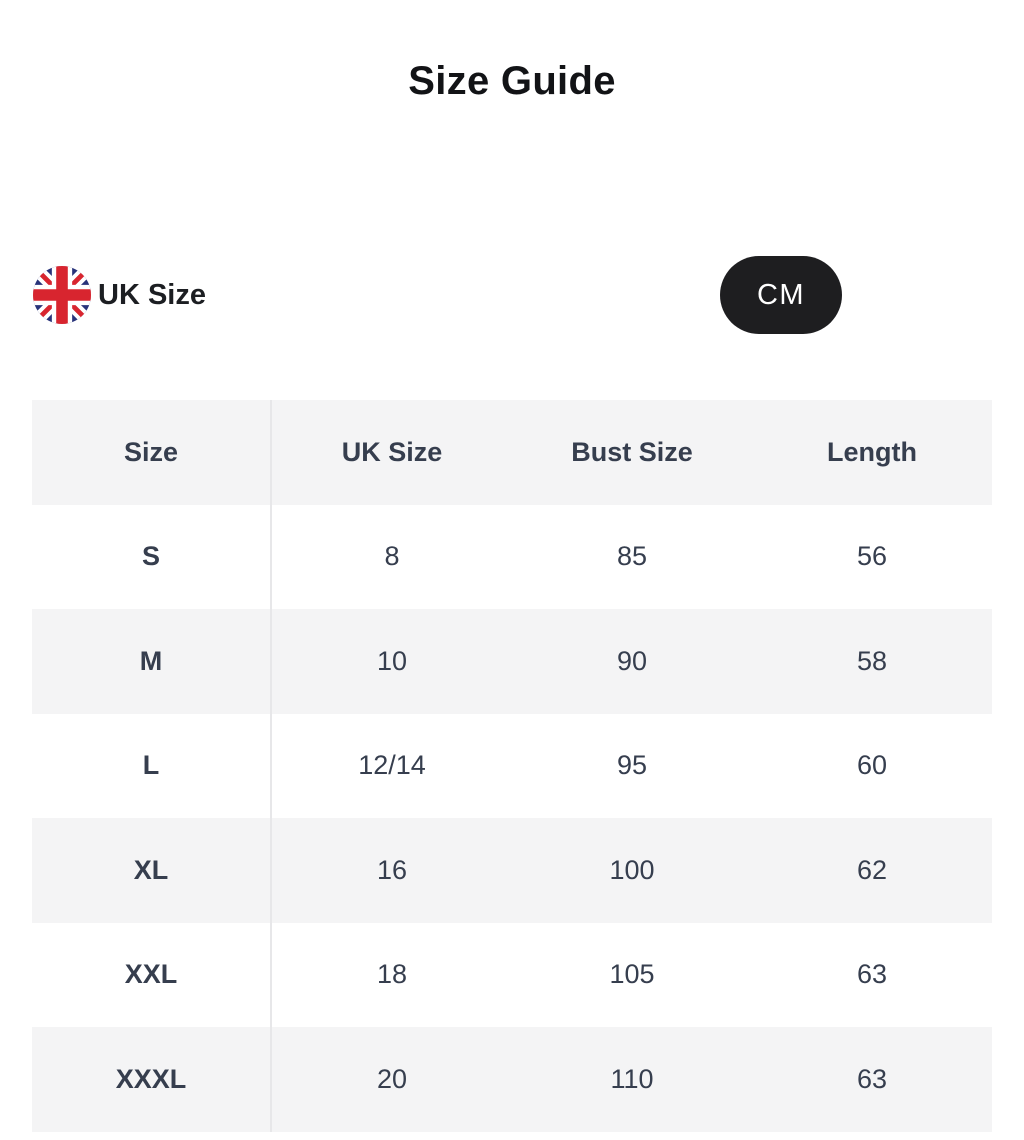 The height and width of the screenshot is (1140, 1024). I want to click on table-cell: 90, so click(632, 660).